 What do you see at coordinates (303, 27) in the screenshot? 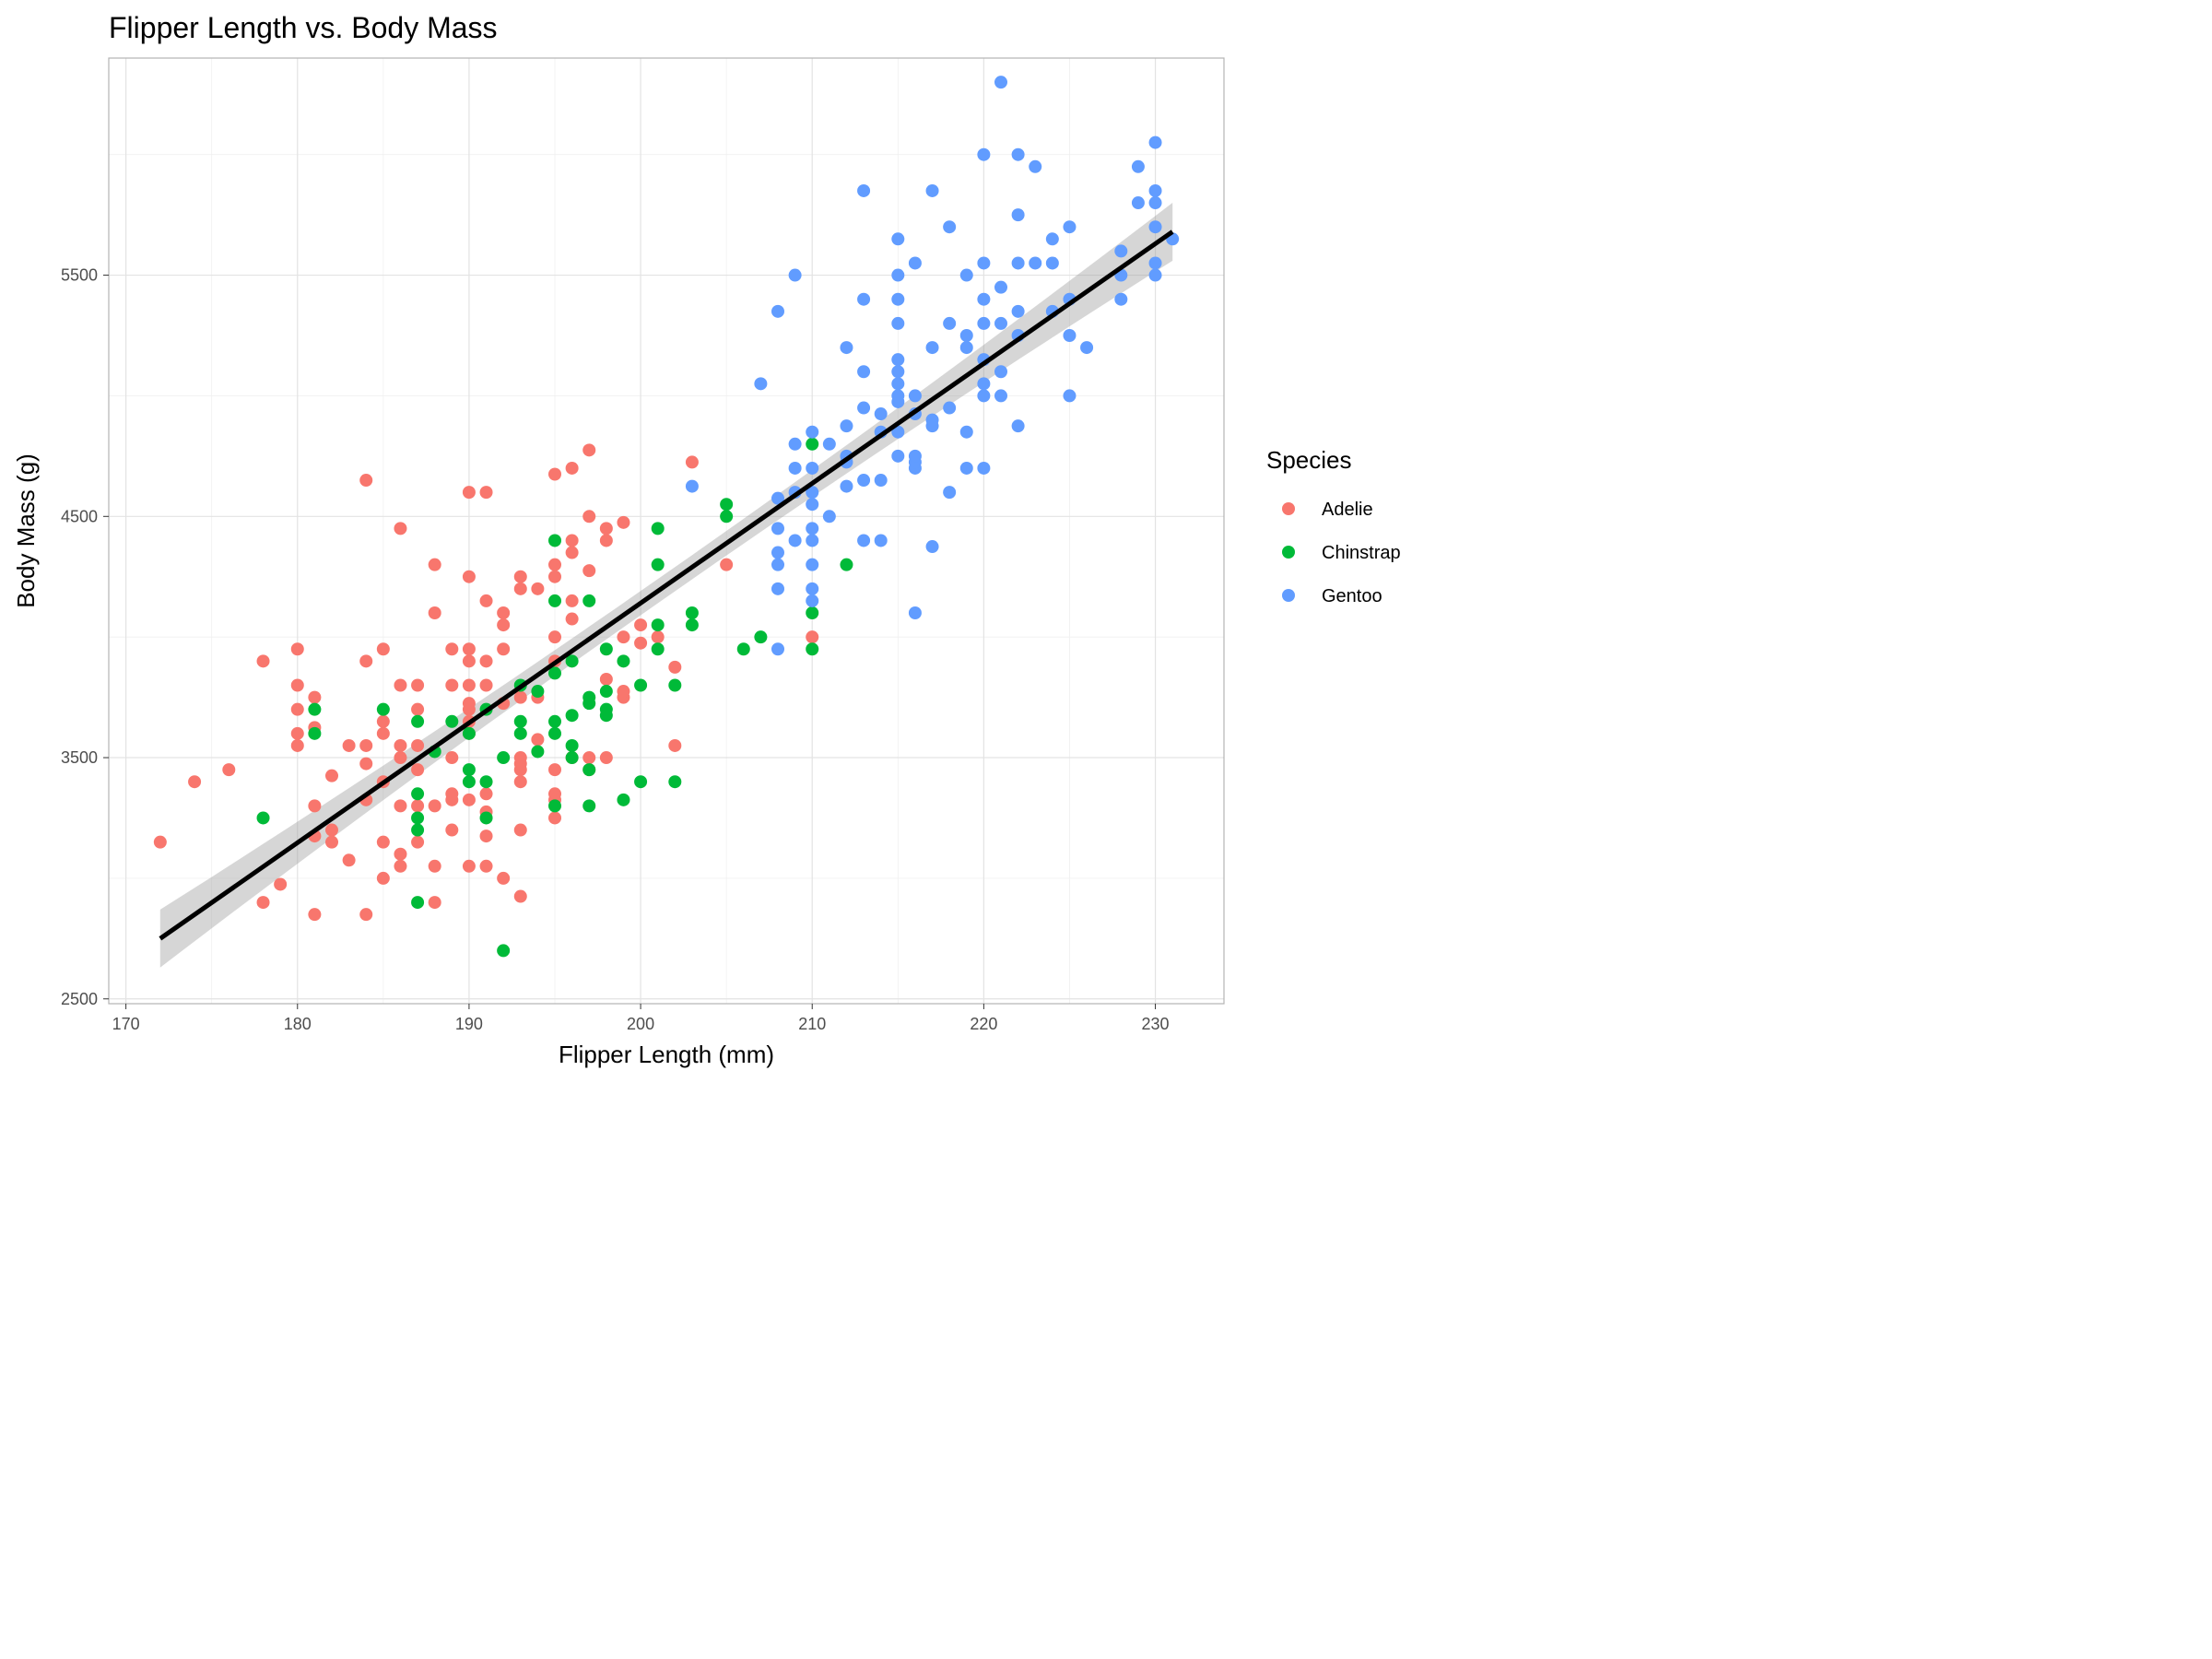
I see `chart-title: Flipper Length vs. Body Mass` at bounding box center [303, 27].